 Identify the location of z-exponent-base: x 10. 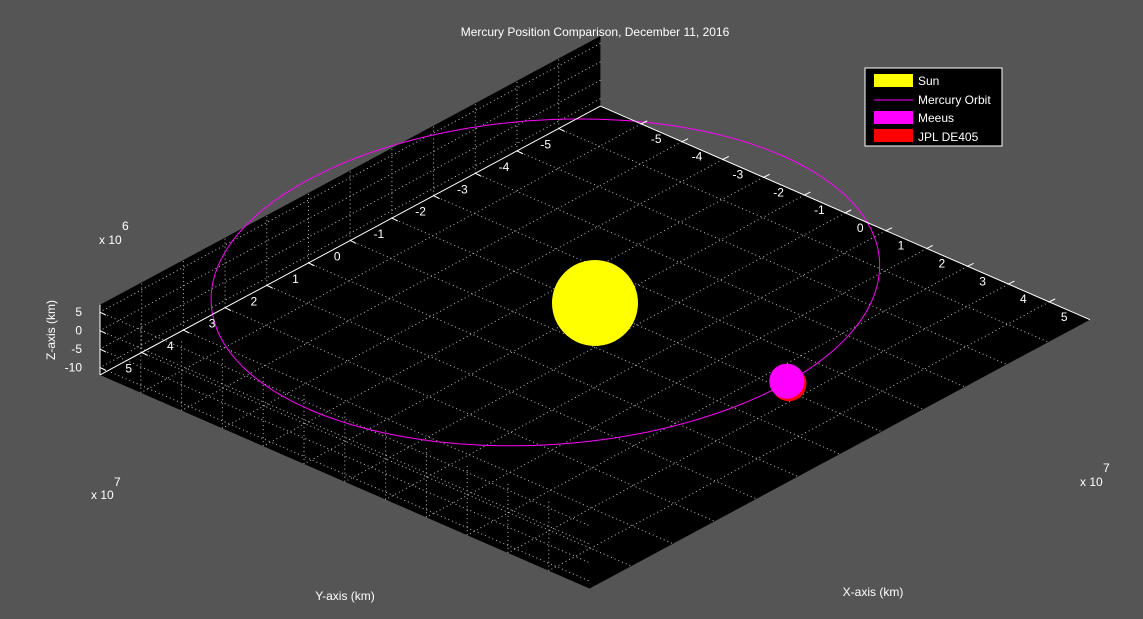
(110, 240).